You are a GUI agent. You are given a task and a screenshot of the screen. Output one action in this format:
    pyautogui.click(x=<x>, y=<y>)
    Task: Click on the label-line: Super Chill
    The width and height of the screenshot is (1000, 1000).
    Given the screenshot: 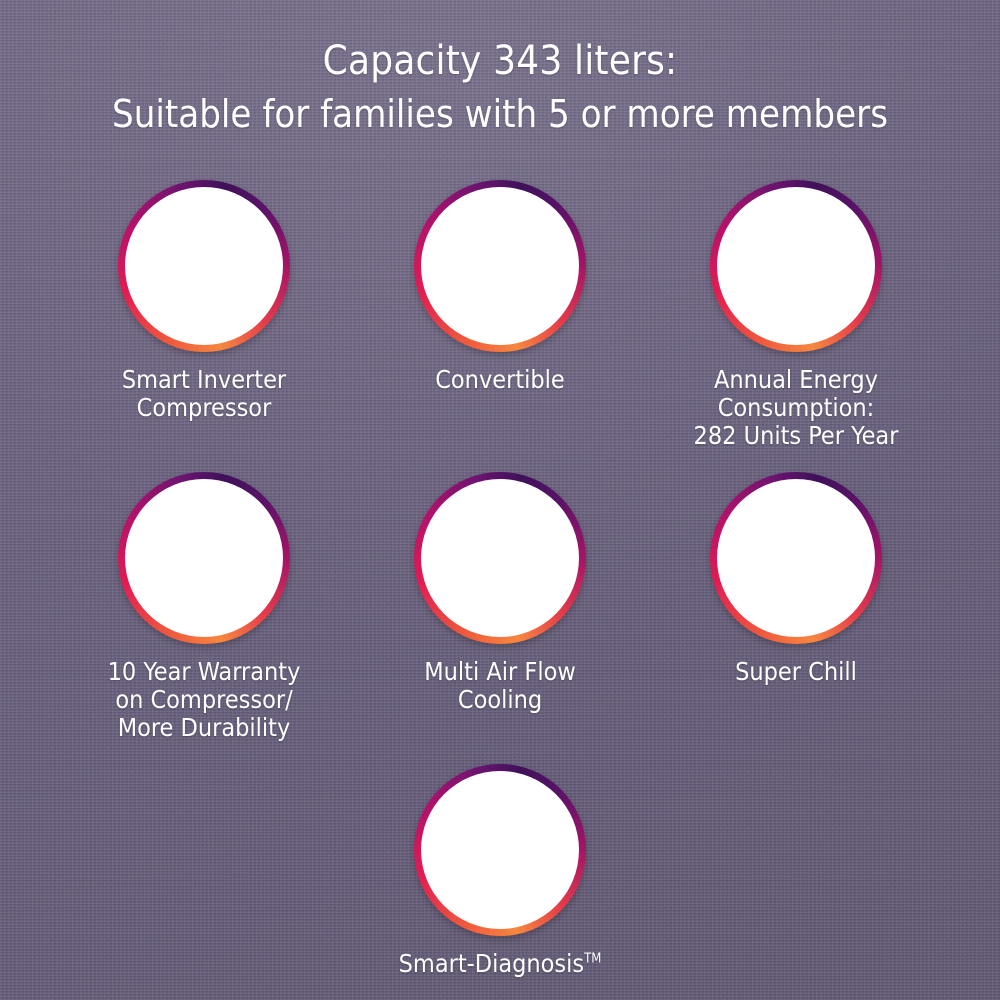 What is the action you would take?
    pyautogui.click(x=796, y=671)
    